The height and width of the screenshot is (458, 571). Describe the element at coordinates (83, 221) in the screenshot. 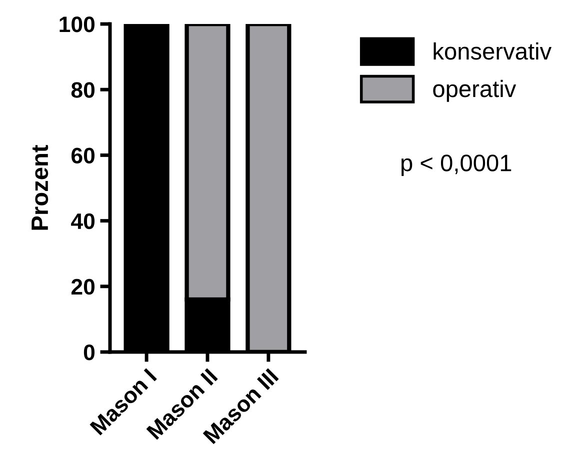

I see `y-tick-label: 40` at that location.